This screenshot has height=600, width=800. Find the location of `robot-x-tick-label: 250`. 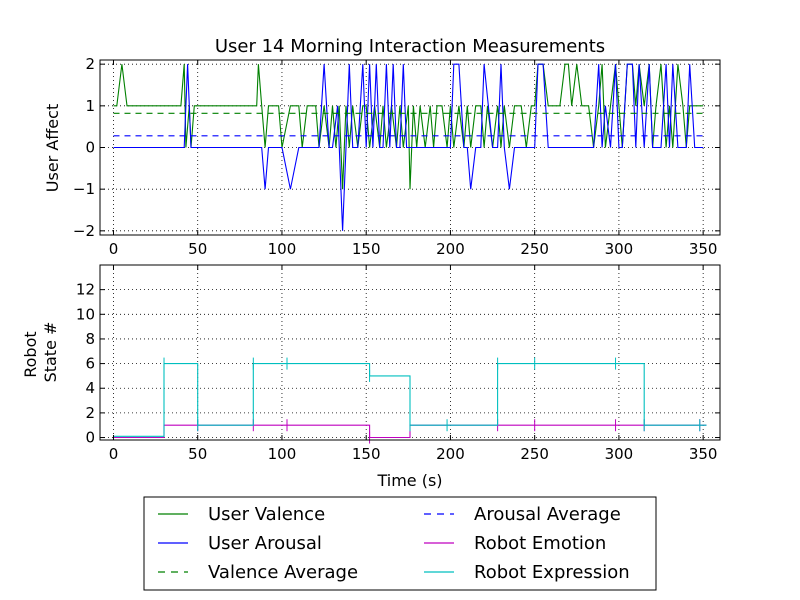

robot-x-tick-label: 250 is located at coordinates (534, 454).